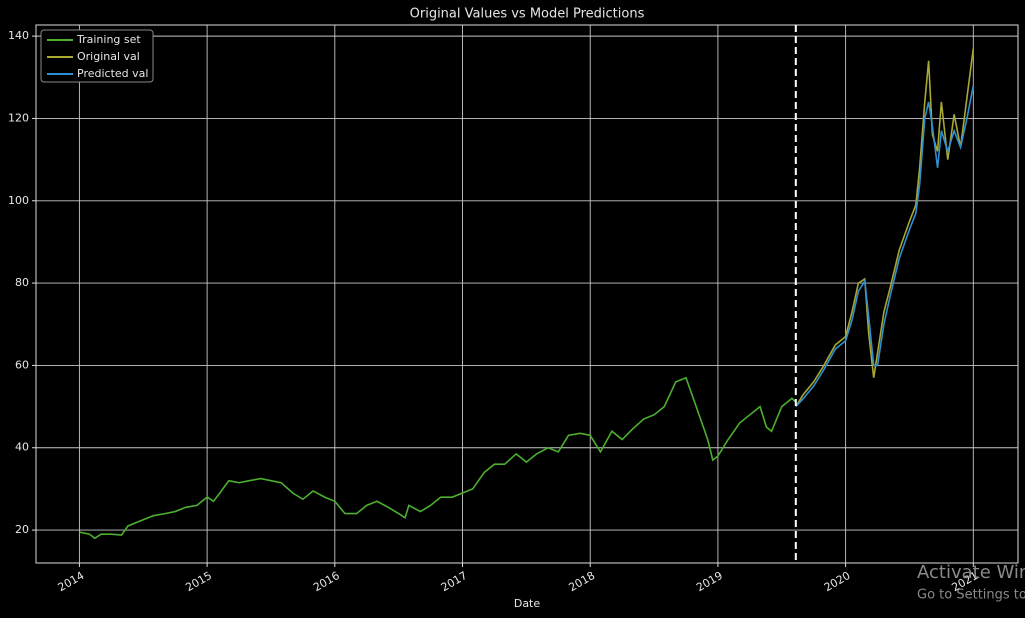  Describe the element at coordinates (971, 572) in the screenshot. I see `watermark-title: Activate Windows` at that location.